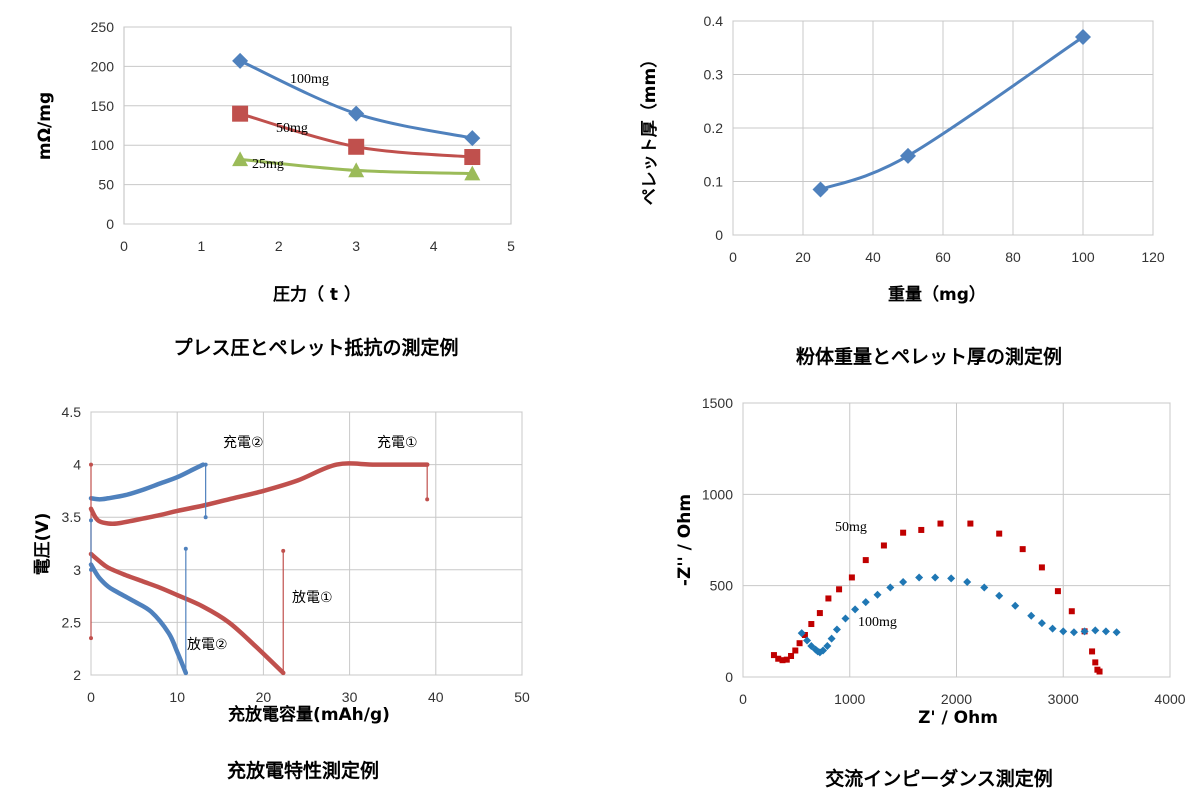 This screenshot has width=1193, height=808. Describe the element at coordinates (714, 21) in the screenshot. I see `y-tick-label: 0.4` at that location.